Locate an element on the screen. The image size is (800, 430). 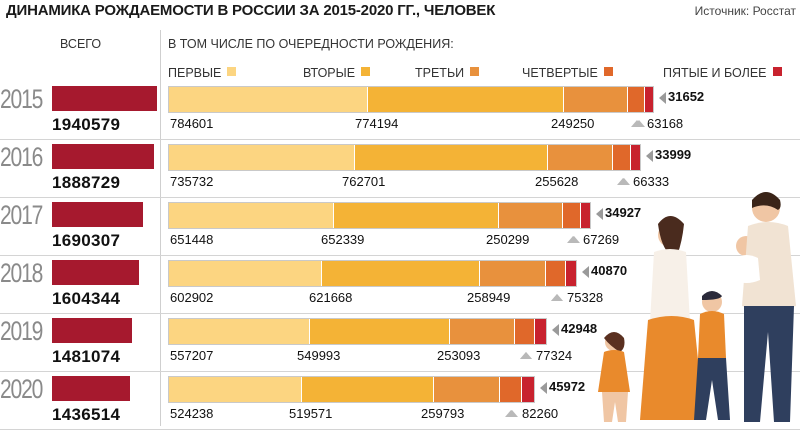
value-label: 77324 is located at coordinates (554, 355).